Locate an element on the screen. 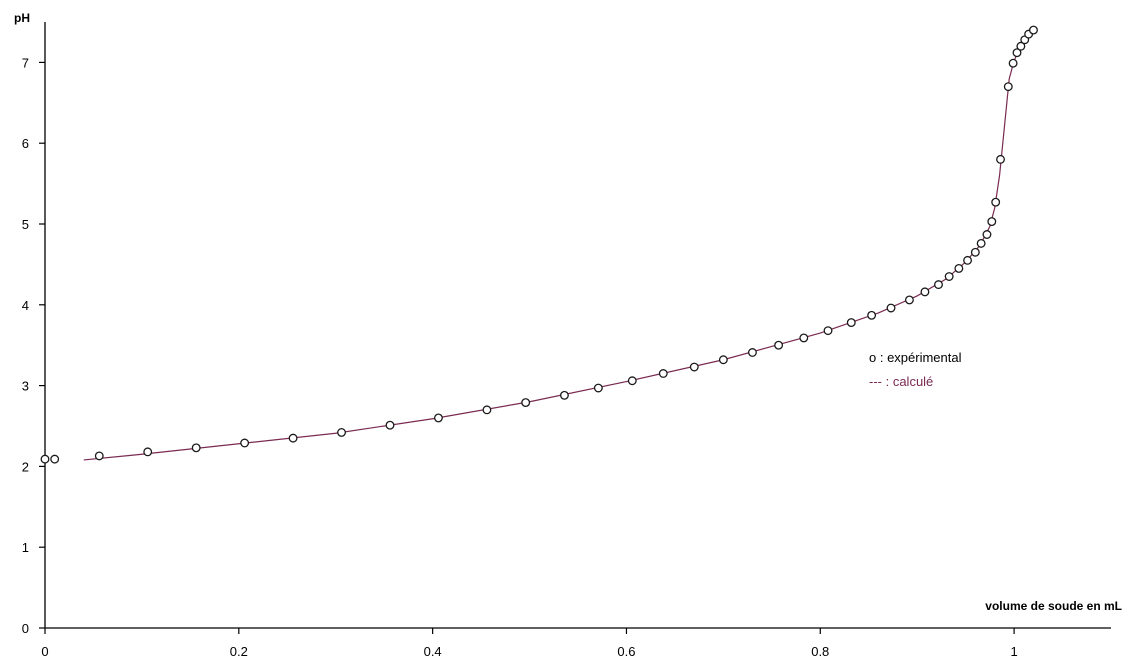 Image resolution: width=1130 pixels, height=661 pixels. x-ticks: 0 0.2 0.4 0.6 0.8 1 is located at coordinates (529, 643).